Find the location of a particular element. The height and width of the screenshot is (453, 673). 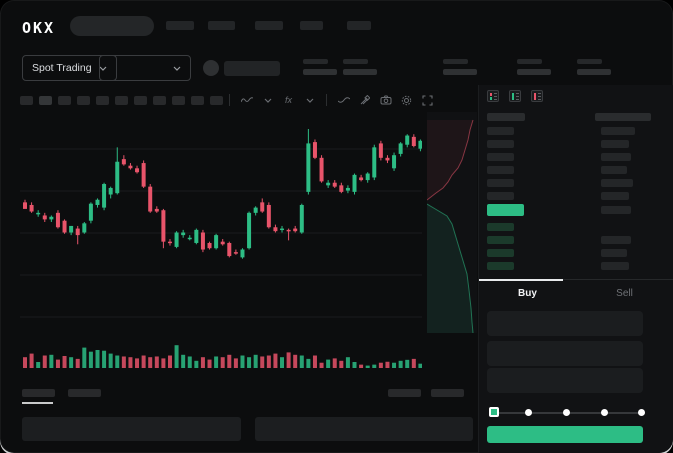

orders-table-placeholder is located at coordinates (131, 429).